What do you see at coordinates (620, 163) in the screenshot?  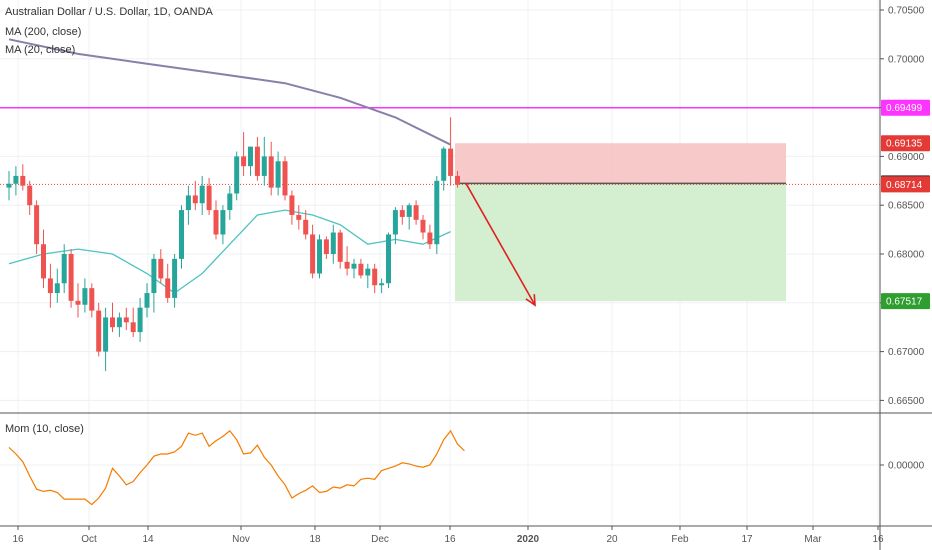 I see `stop-loss-zone` at bounding box center [620, 163].